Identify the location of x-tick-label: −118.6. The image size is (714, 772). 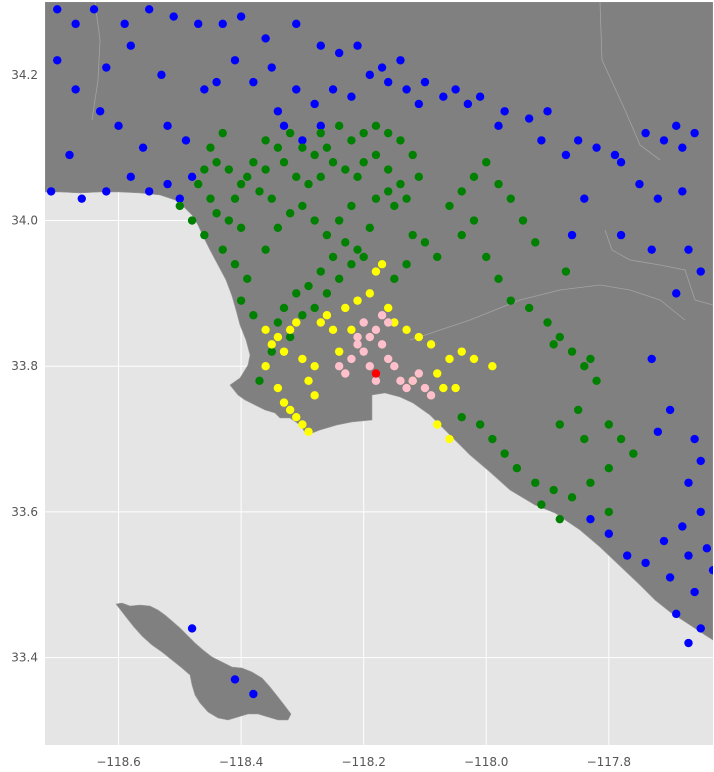
(118, 762).